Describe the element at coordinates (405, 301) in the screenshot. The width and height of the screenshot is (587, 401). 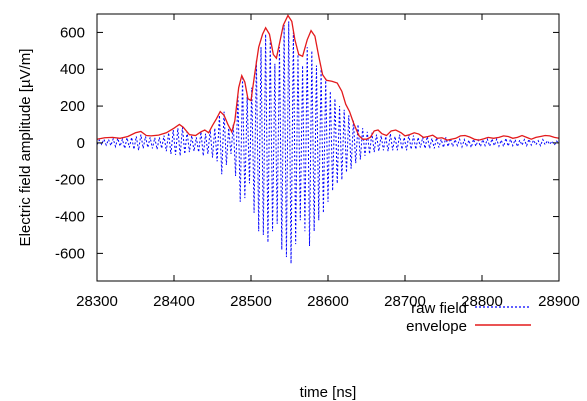
I see `x-tick-label: 28700` at that location.